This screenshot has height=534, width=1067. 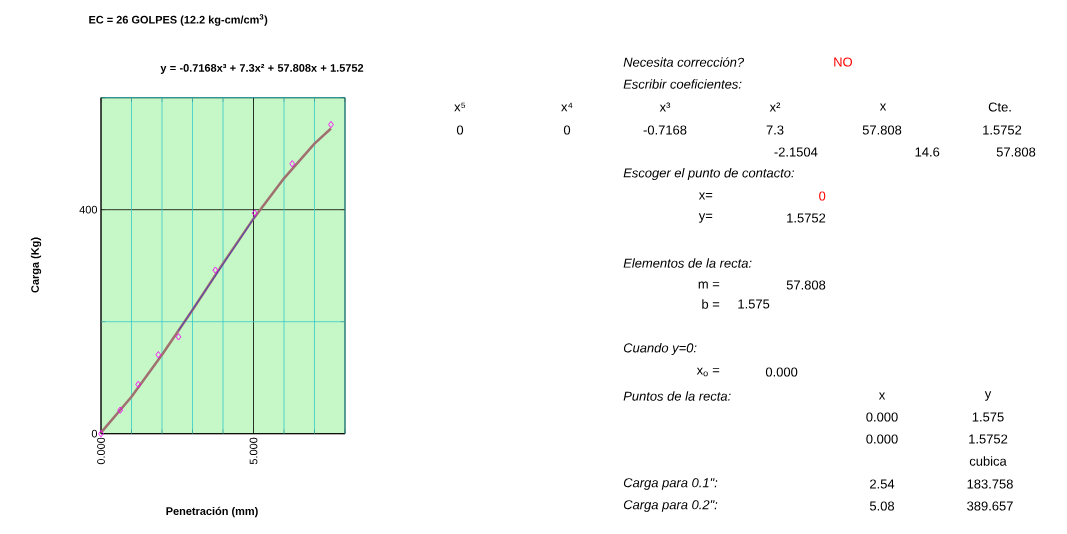 What do you see at coordinates (660, 349) in the screenshot?
I see `text: Cuando y=0:` at bounding box center [660, 349].